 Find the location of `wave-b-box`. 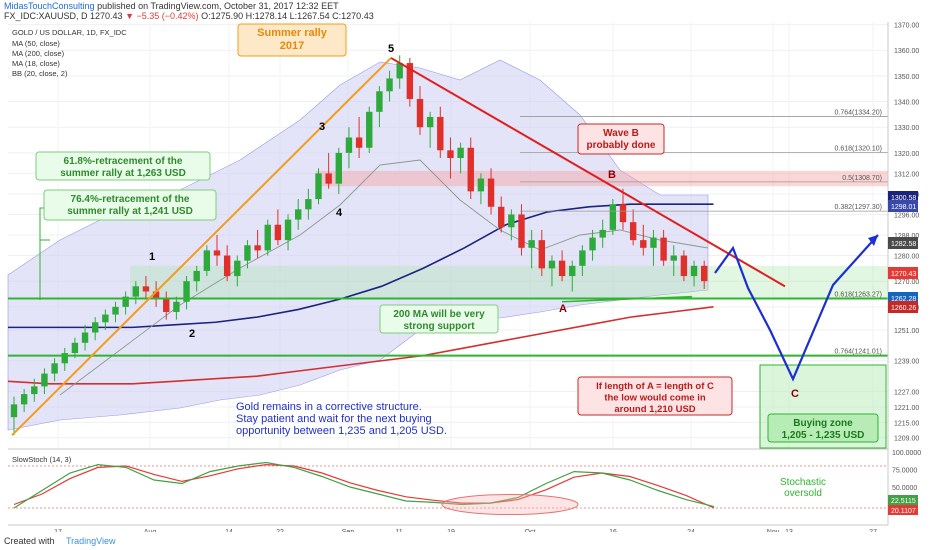

wave-b-box is located at coordinates (621, 139).